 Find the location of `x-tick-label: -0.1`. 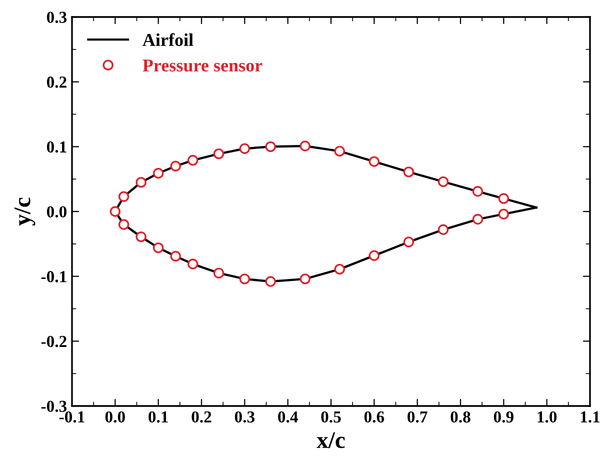

x-tick-label: -0.1 is located at coordinates (71, 417).